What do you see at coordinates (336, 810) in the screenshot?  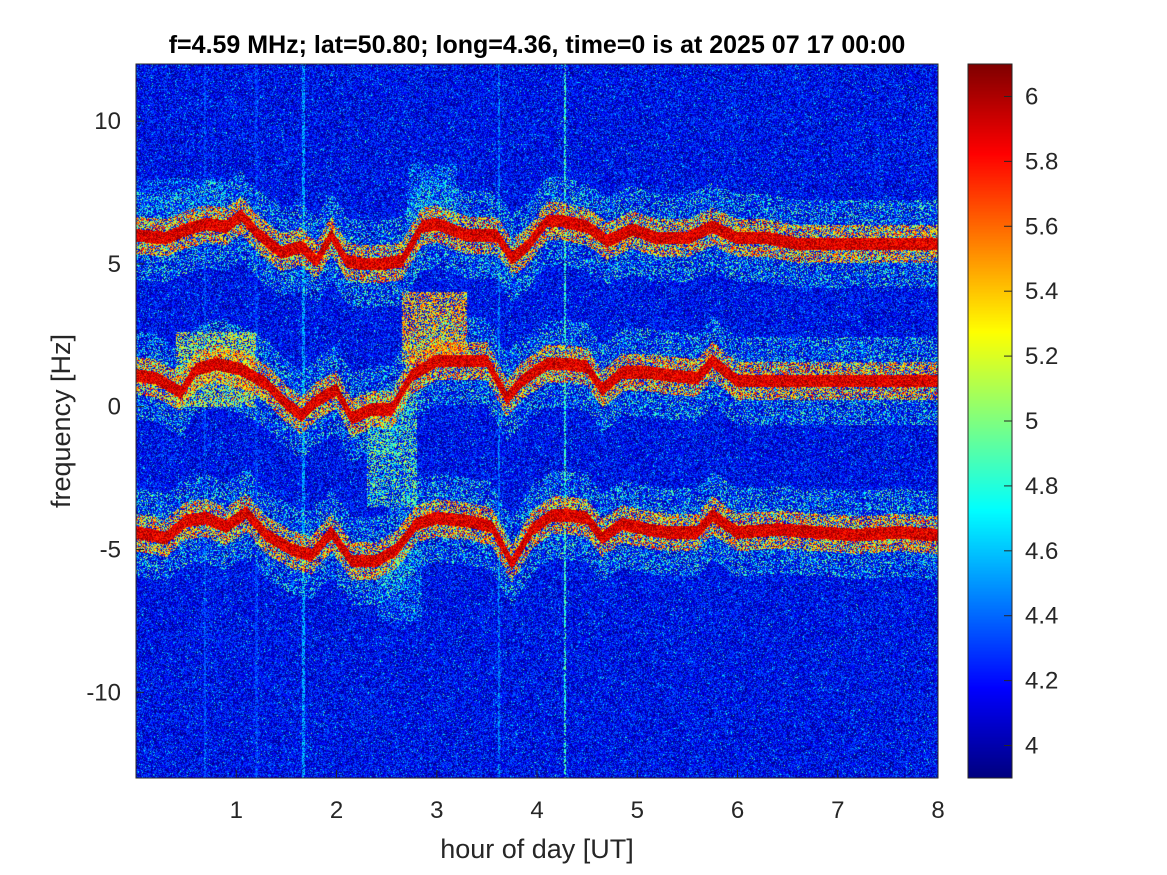 I see `x-tick-label: 2` at bounding box center [336, 810].